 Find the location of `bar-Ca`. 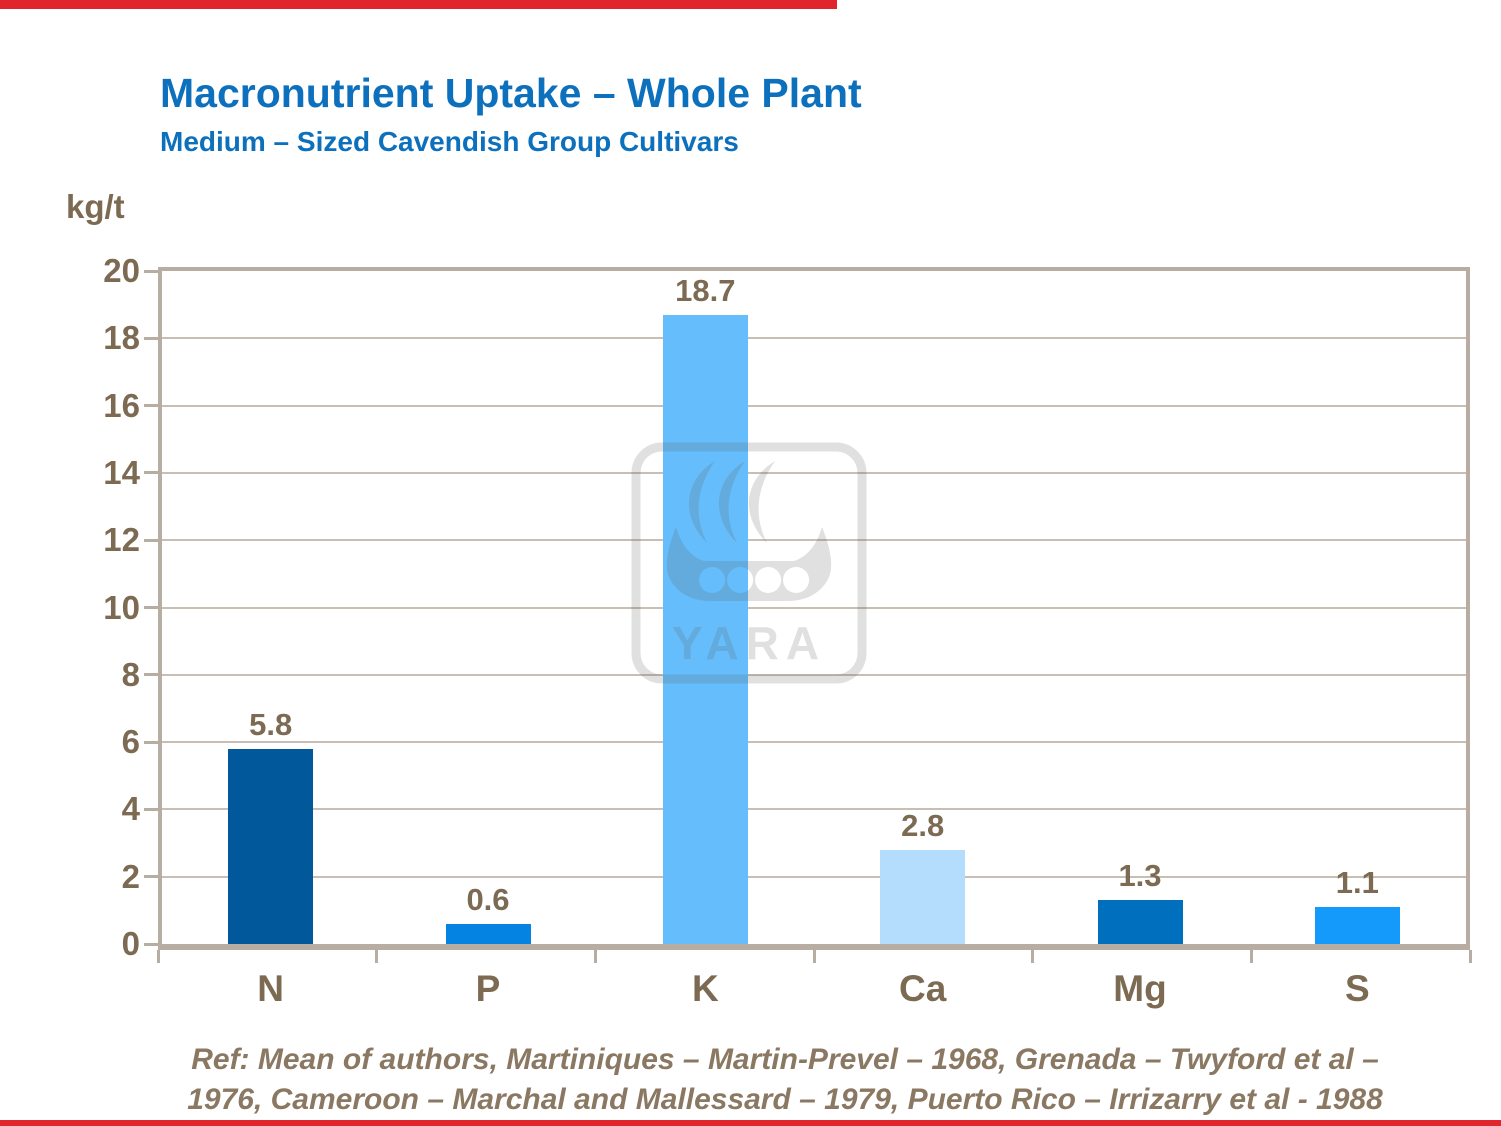

bar-Ca is located at coordinates (923, 896).